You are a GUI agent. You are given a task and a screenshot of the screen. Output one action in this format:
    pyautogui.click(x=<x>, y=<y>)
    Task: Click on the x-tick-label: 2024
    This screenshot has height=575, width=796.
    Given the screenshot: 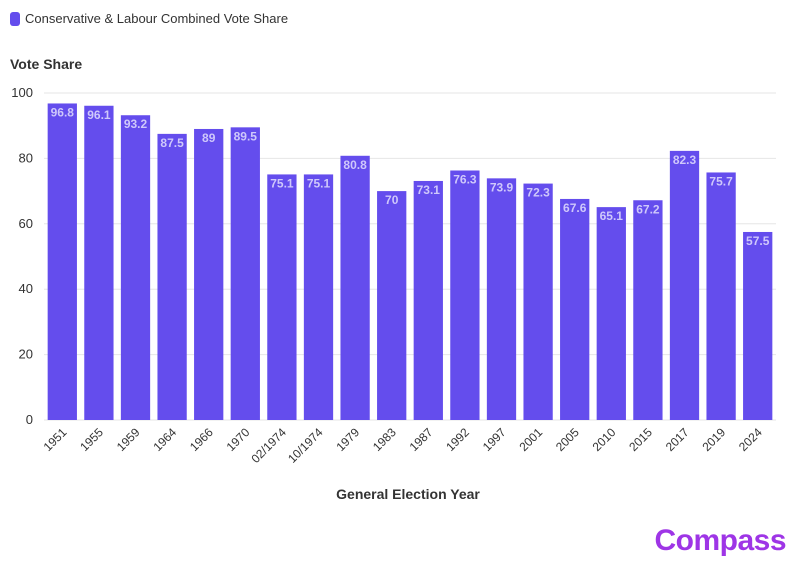 What is the action you would take?
    pyautogui.click(x=750, y=439)
    